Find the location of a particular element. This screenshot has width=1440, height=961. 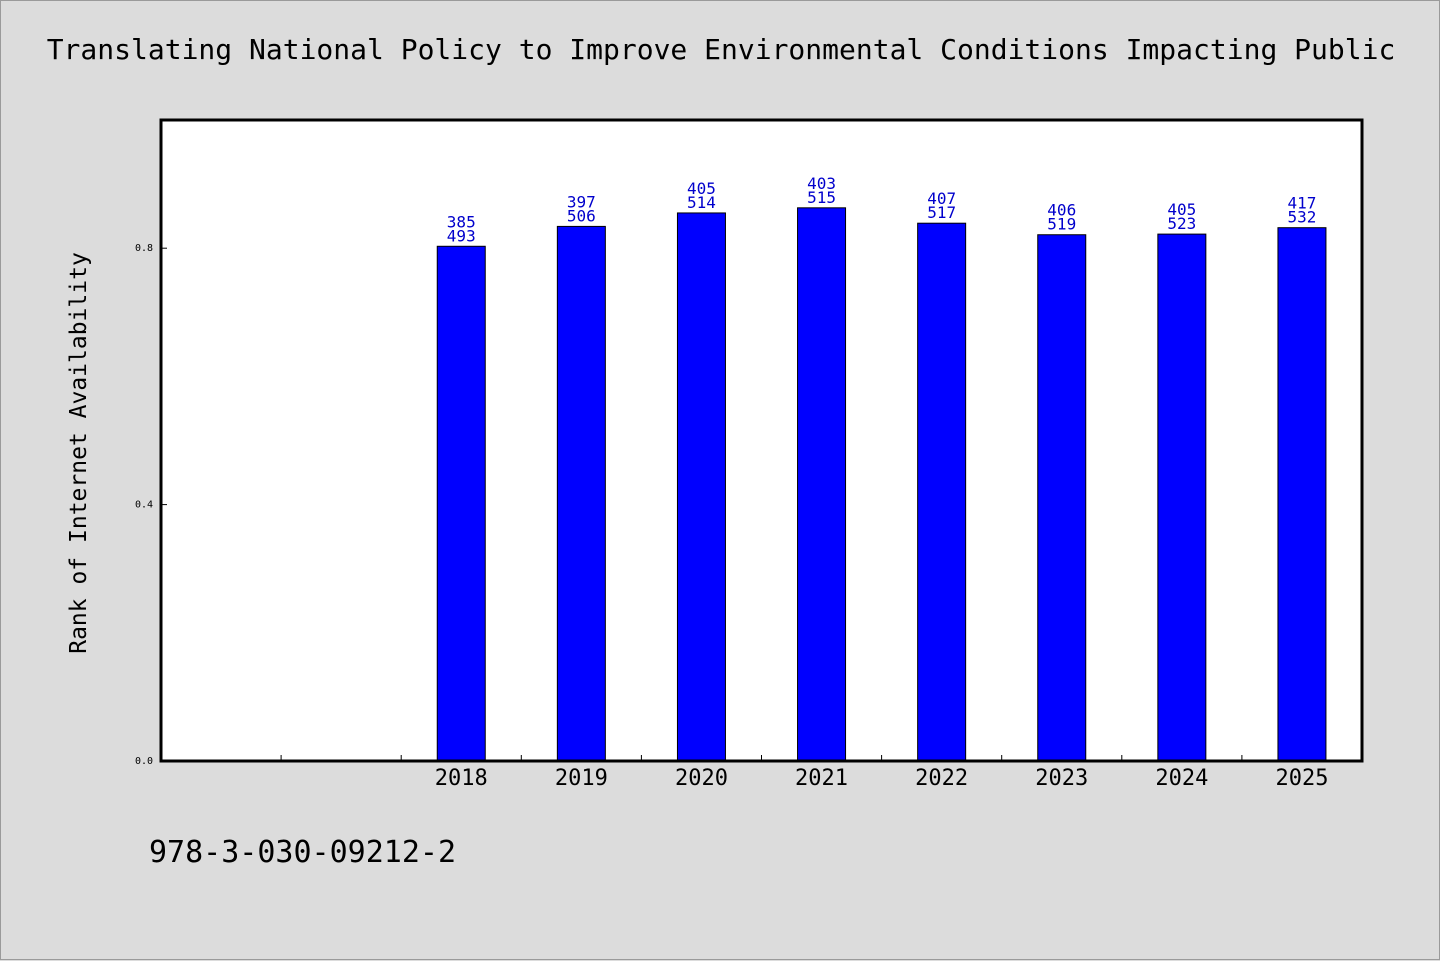

bar-label-top: 397 is located at coordinates (581, 201).